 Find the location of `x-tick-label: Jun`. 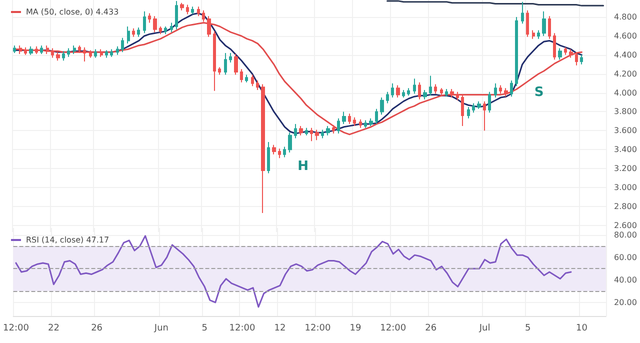

x-tick-label: Jun is located at coordinates (160, 329).